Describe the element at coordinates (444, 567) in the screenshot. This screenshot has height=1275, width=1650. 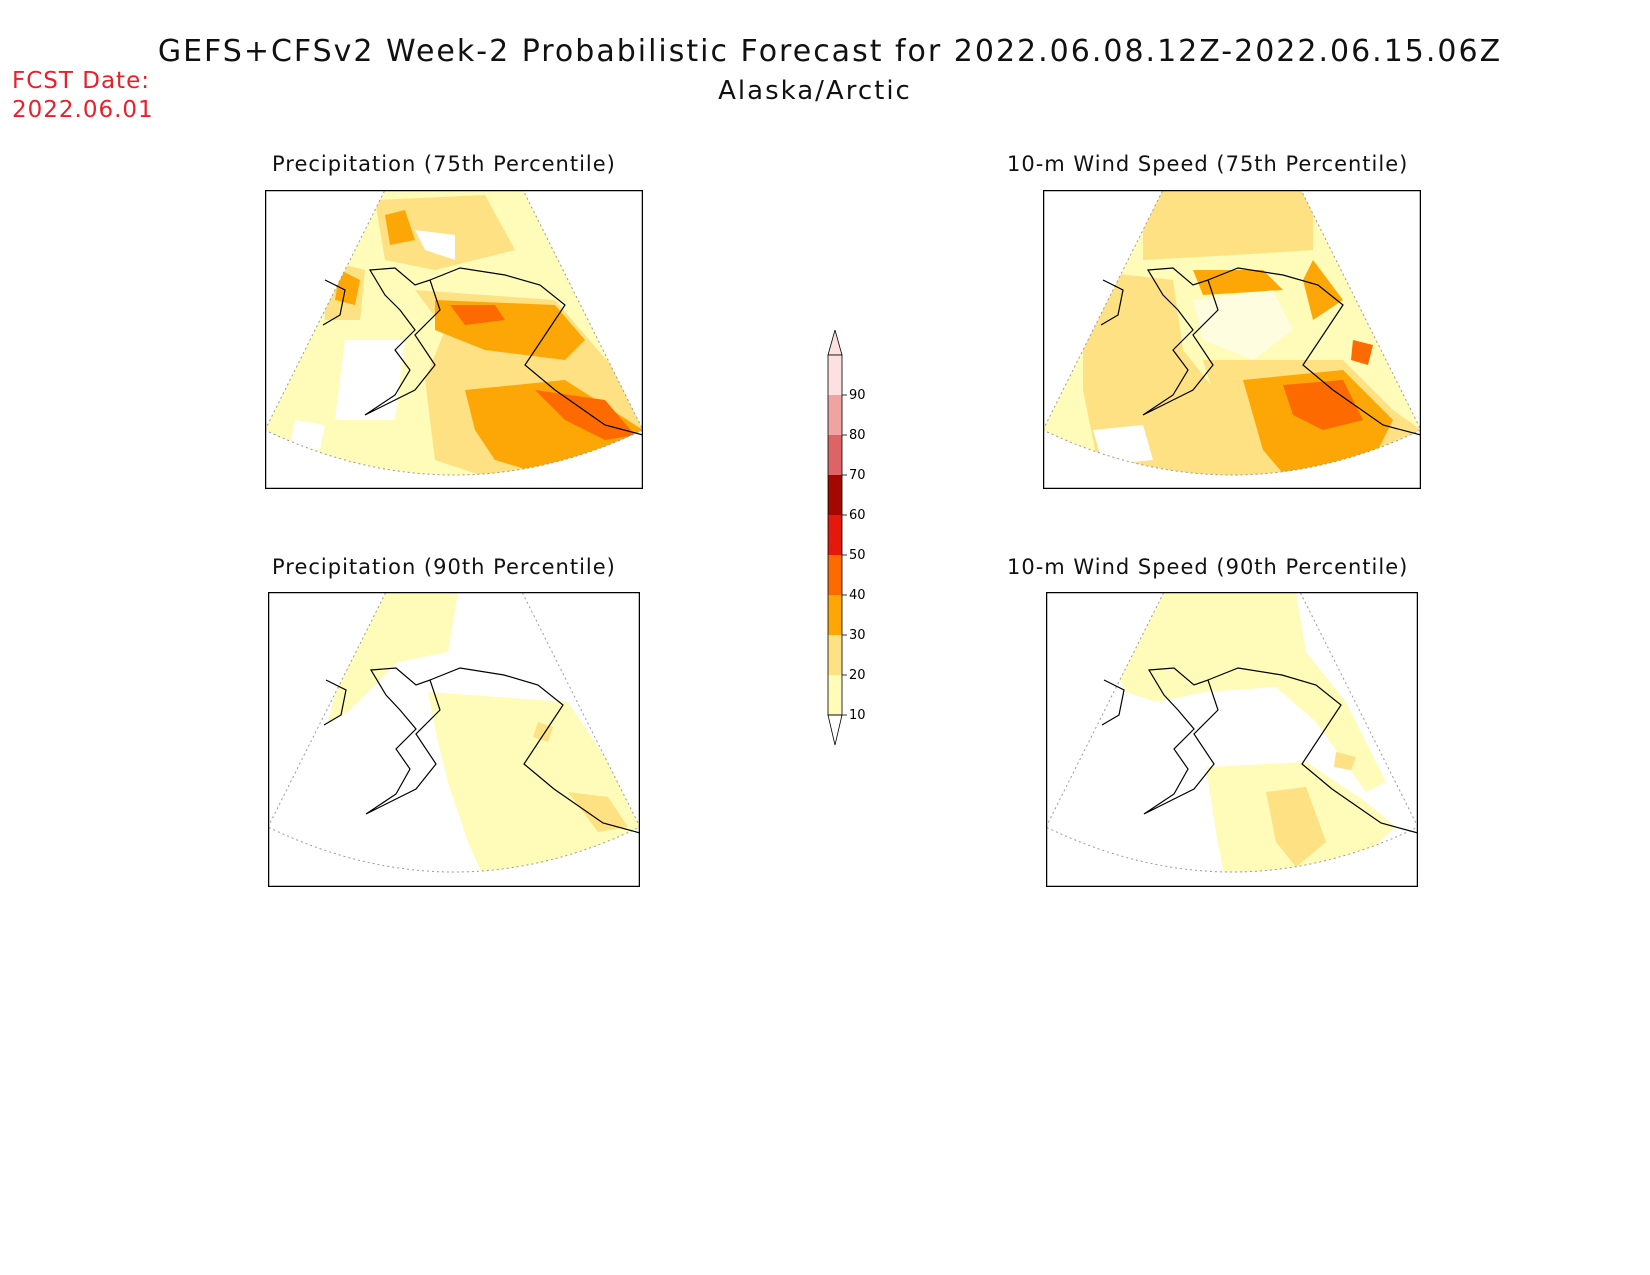
I see `panel-title-precip-90: Precipitation (90th Percentile)` at that location.